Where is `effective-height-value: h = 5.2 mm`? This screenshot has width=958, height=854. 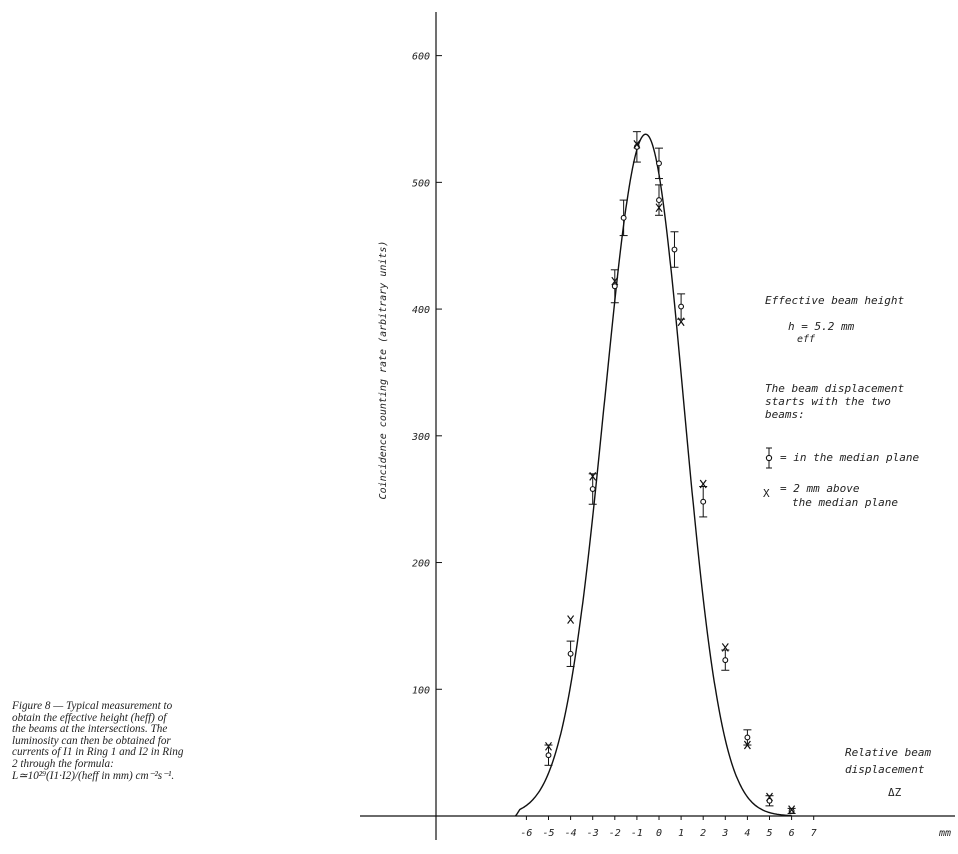 effective-height-value: h = 5.2 mm is located at coordinates (821, 326).